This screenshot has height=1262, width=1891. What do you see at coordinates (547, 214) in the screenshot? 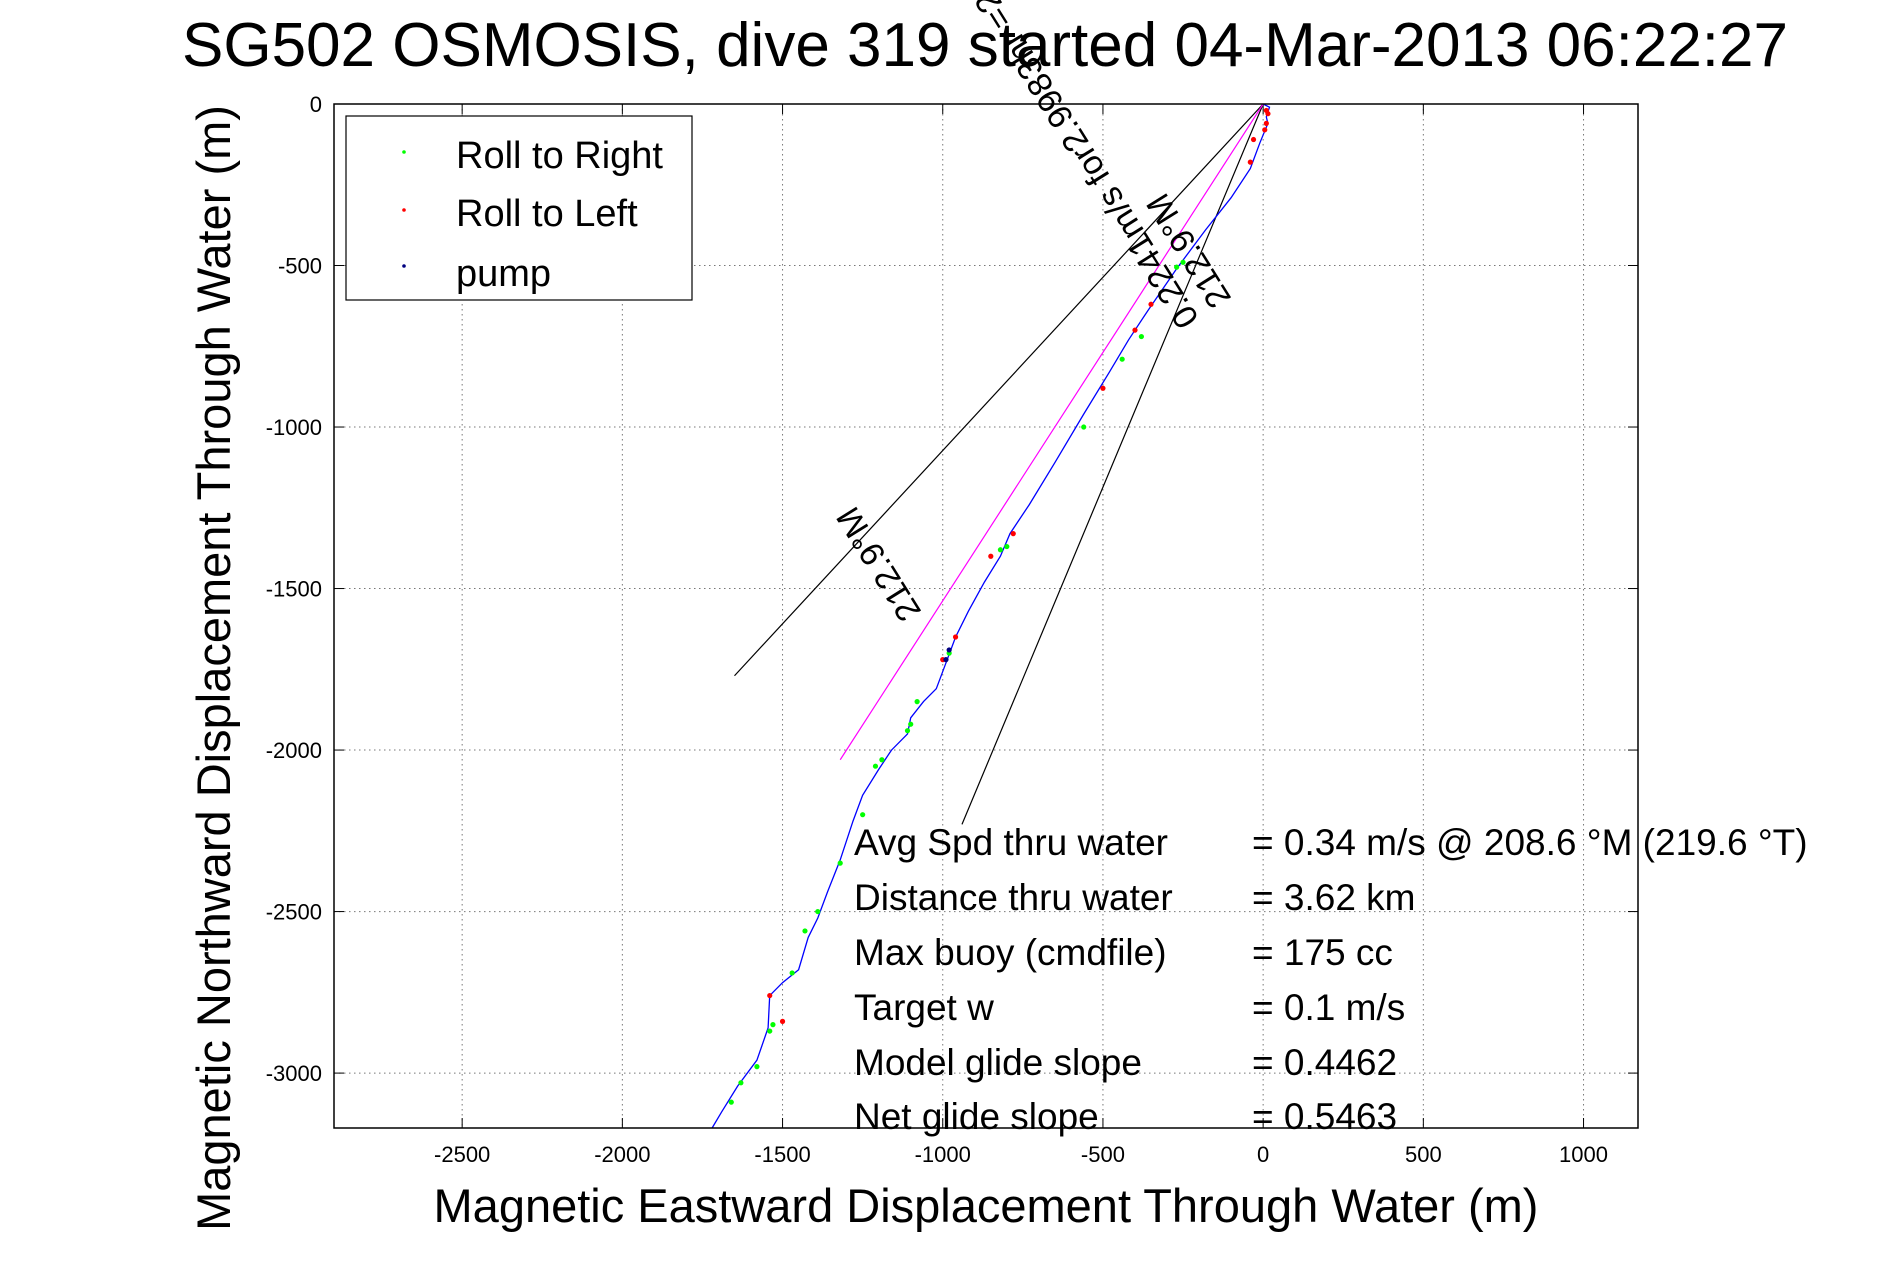
I see `legend-label-roll-left: Roll to Left` at bounding box center [547, 214].